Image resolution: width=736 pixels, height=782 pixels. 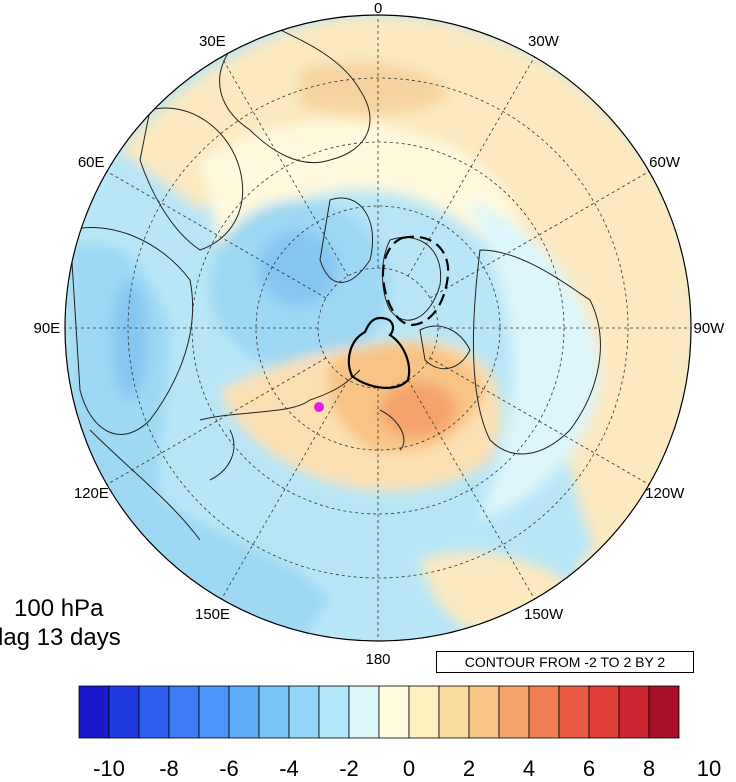 What do you see at coordinates (59, 608) in the screenshot?
I see `level-label: 100 hPa` at bounding box center [59, 608].